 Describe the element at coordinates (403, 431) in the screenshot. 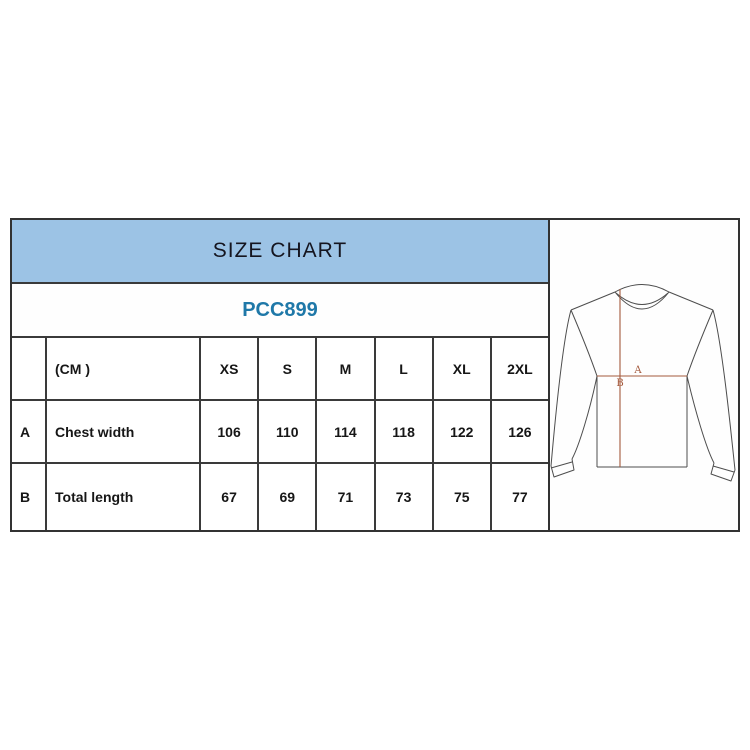

I see `value-cell: 118` at that location.